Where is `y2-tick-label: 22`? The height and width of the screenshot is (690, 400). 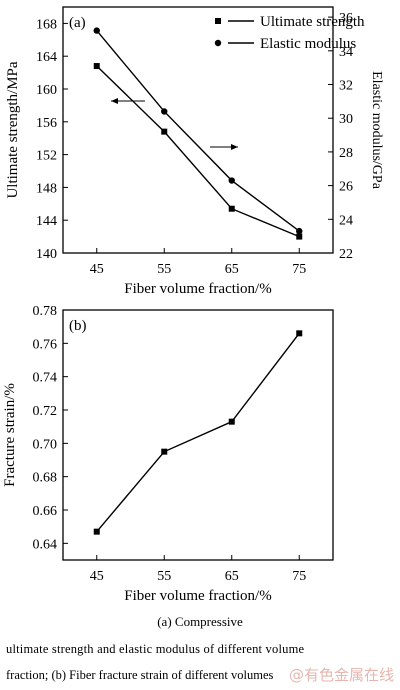
y2-tick-label: 22 is located at coordinates (346, 254).